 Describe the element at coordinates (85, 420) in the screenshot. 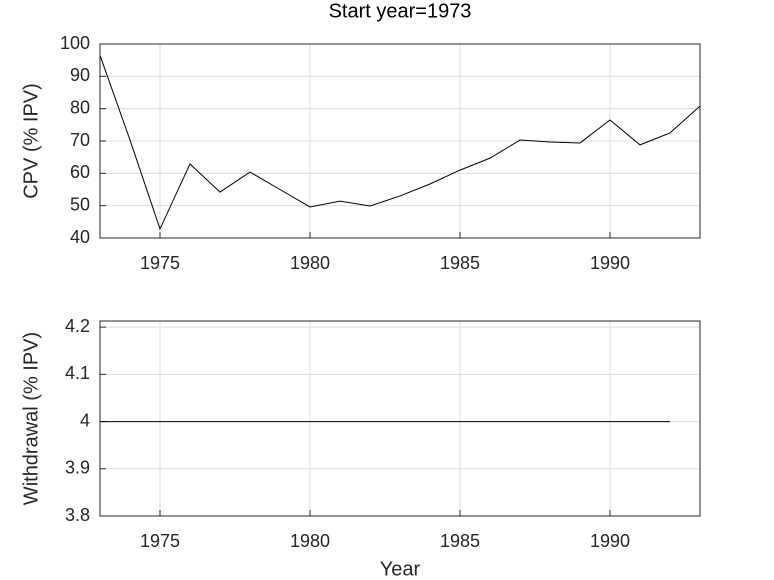

I see `y-tick-label: 4` at that location.